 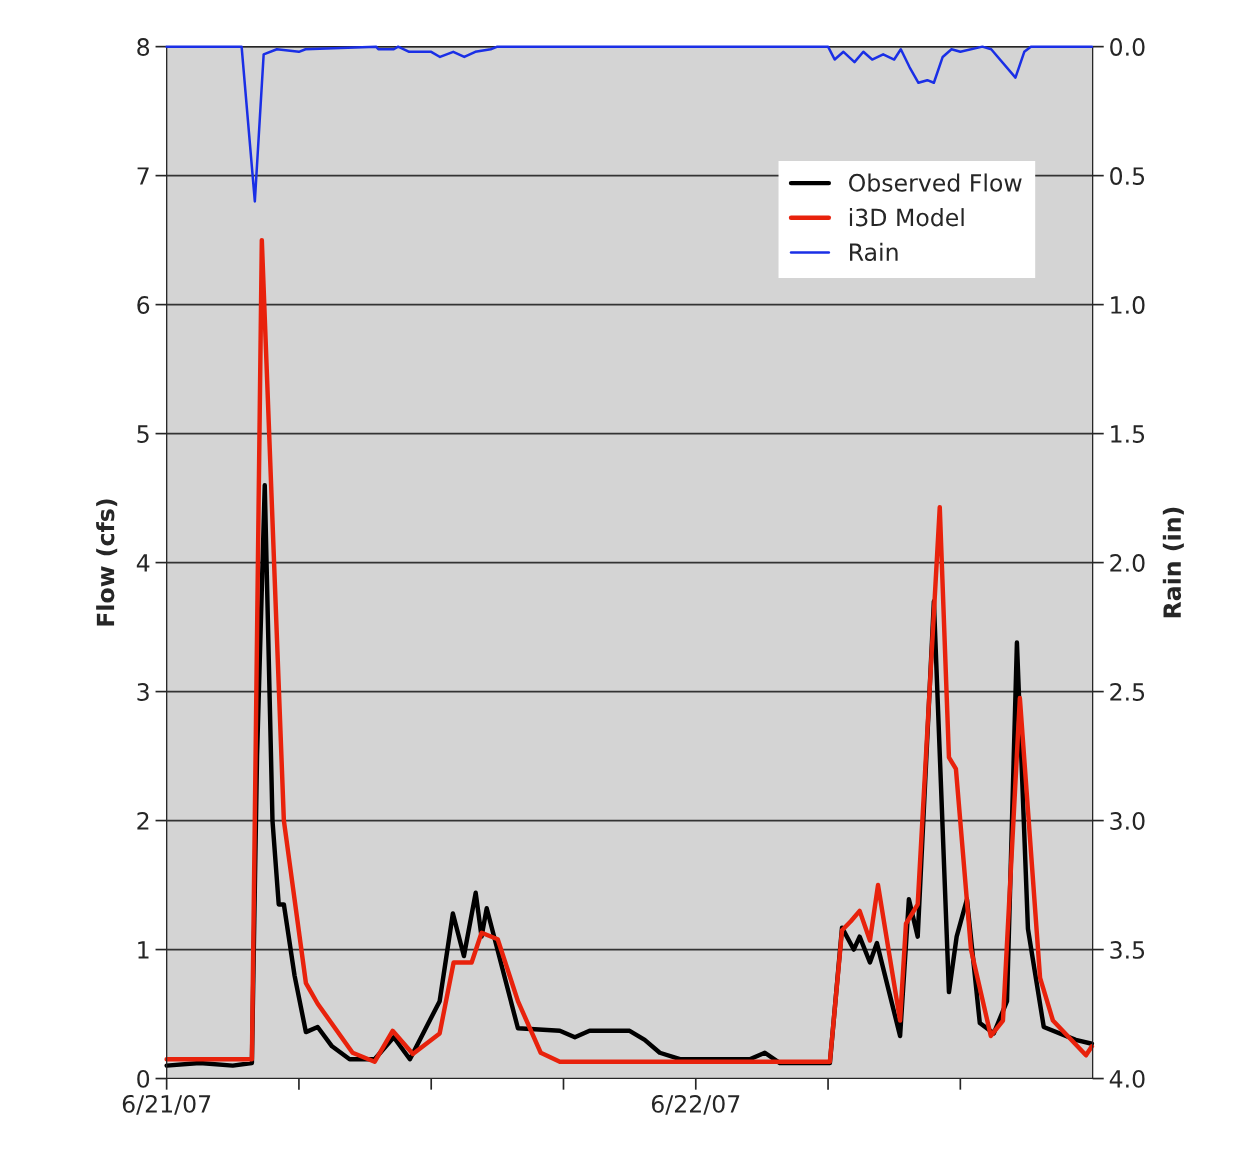 I want to click on y2-axis-title: Rain (in), so click(x=1173, y=562).